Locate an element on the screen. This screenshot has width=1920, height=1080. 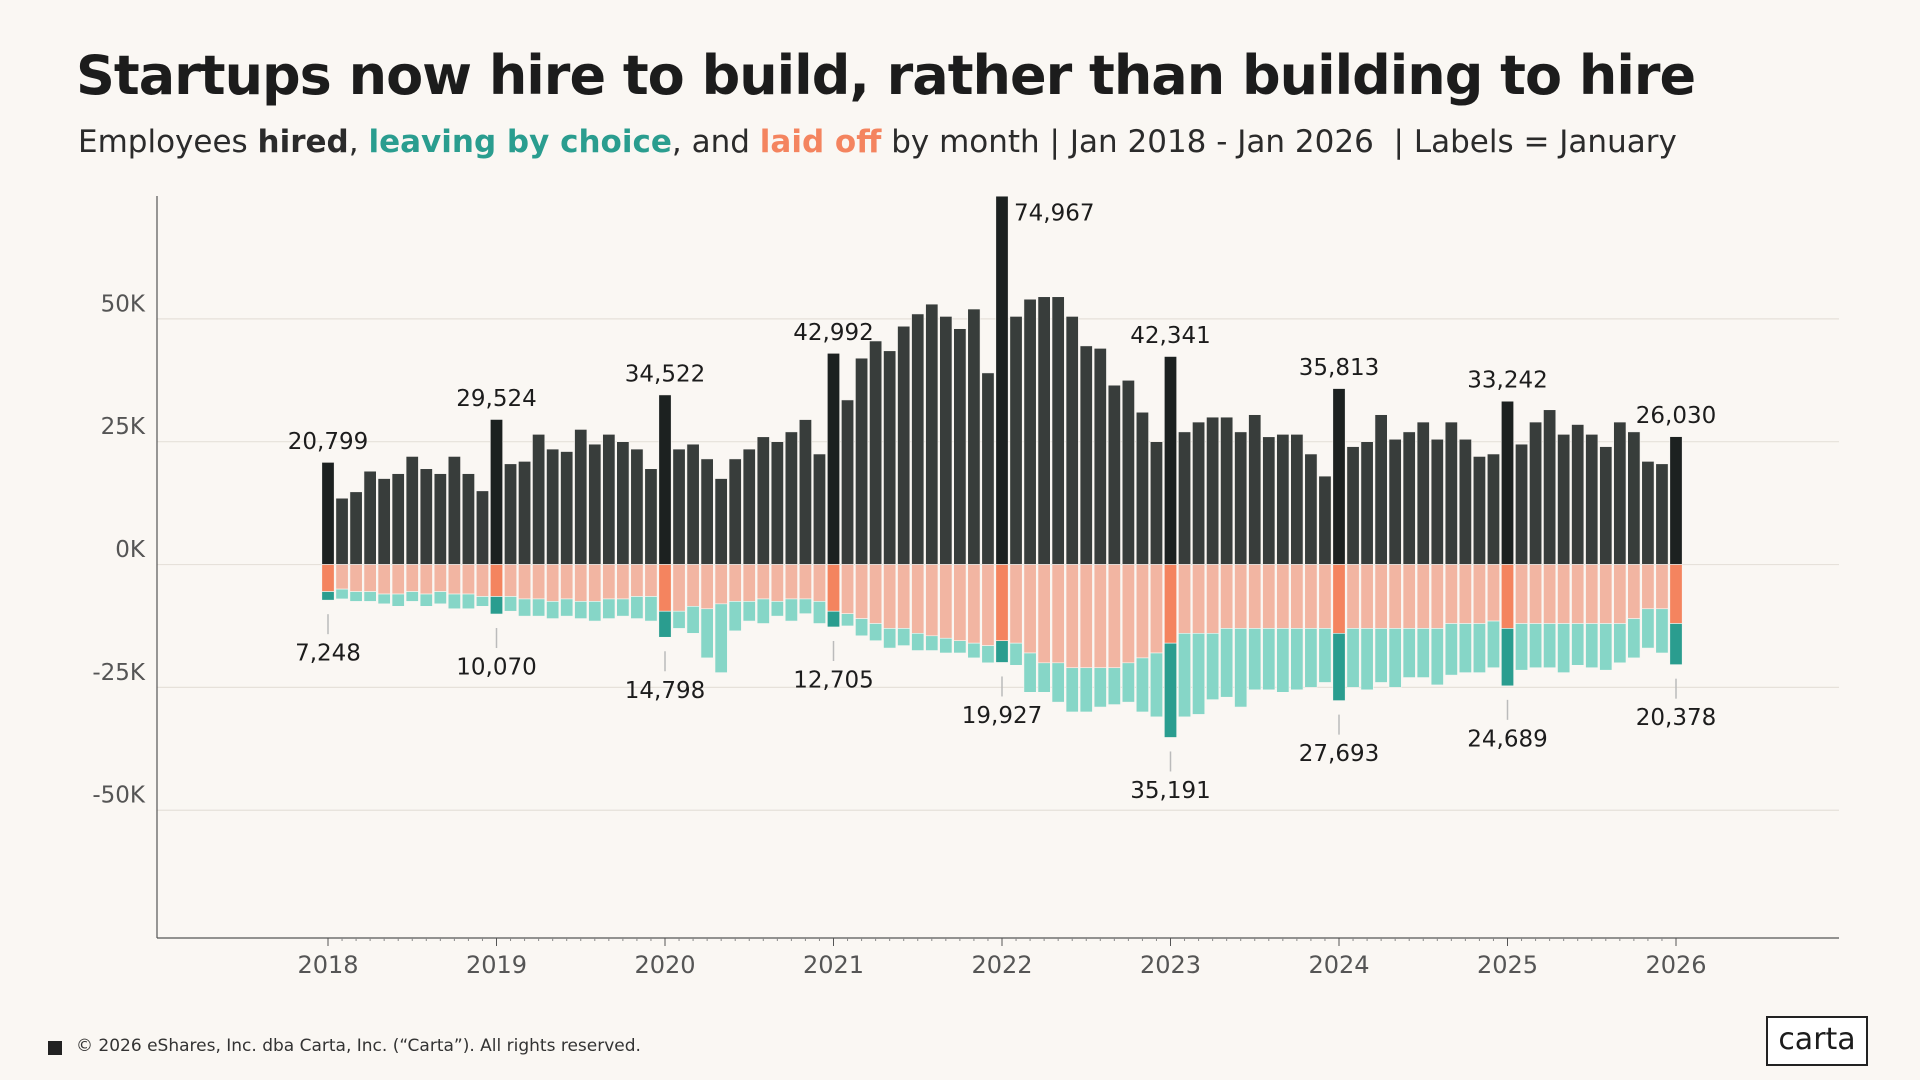
legend-laid-off: laid off is located at coordinates (820, 142).